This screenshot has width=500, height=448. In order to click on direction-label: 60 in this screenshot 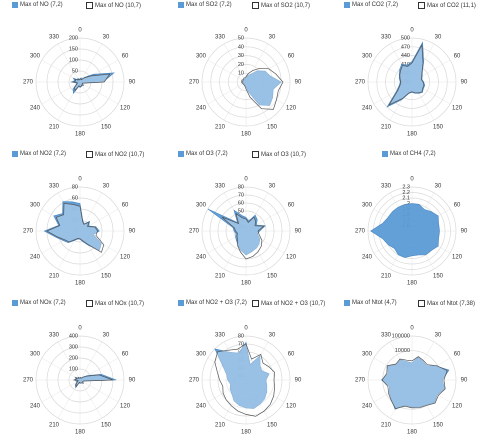, I will do `click(291, 57)`.